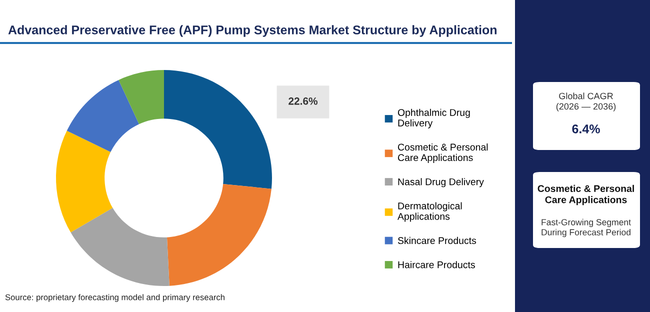  I want to click on legend-label: Nasal Drug Delivery, so click(441, 183).